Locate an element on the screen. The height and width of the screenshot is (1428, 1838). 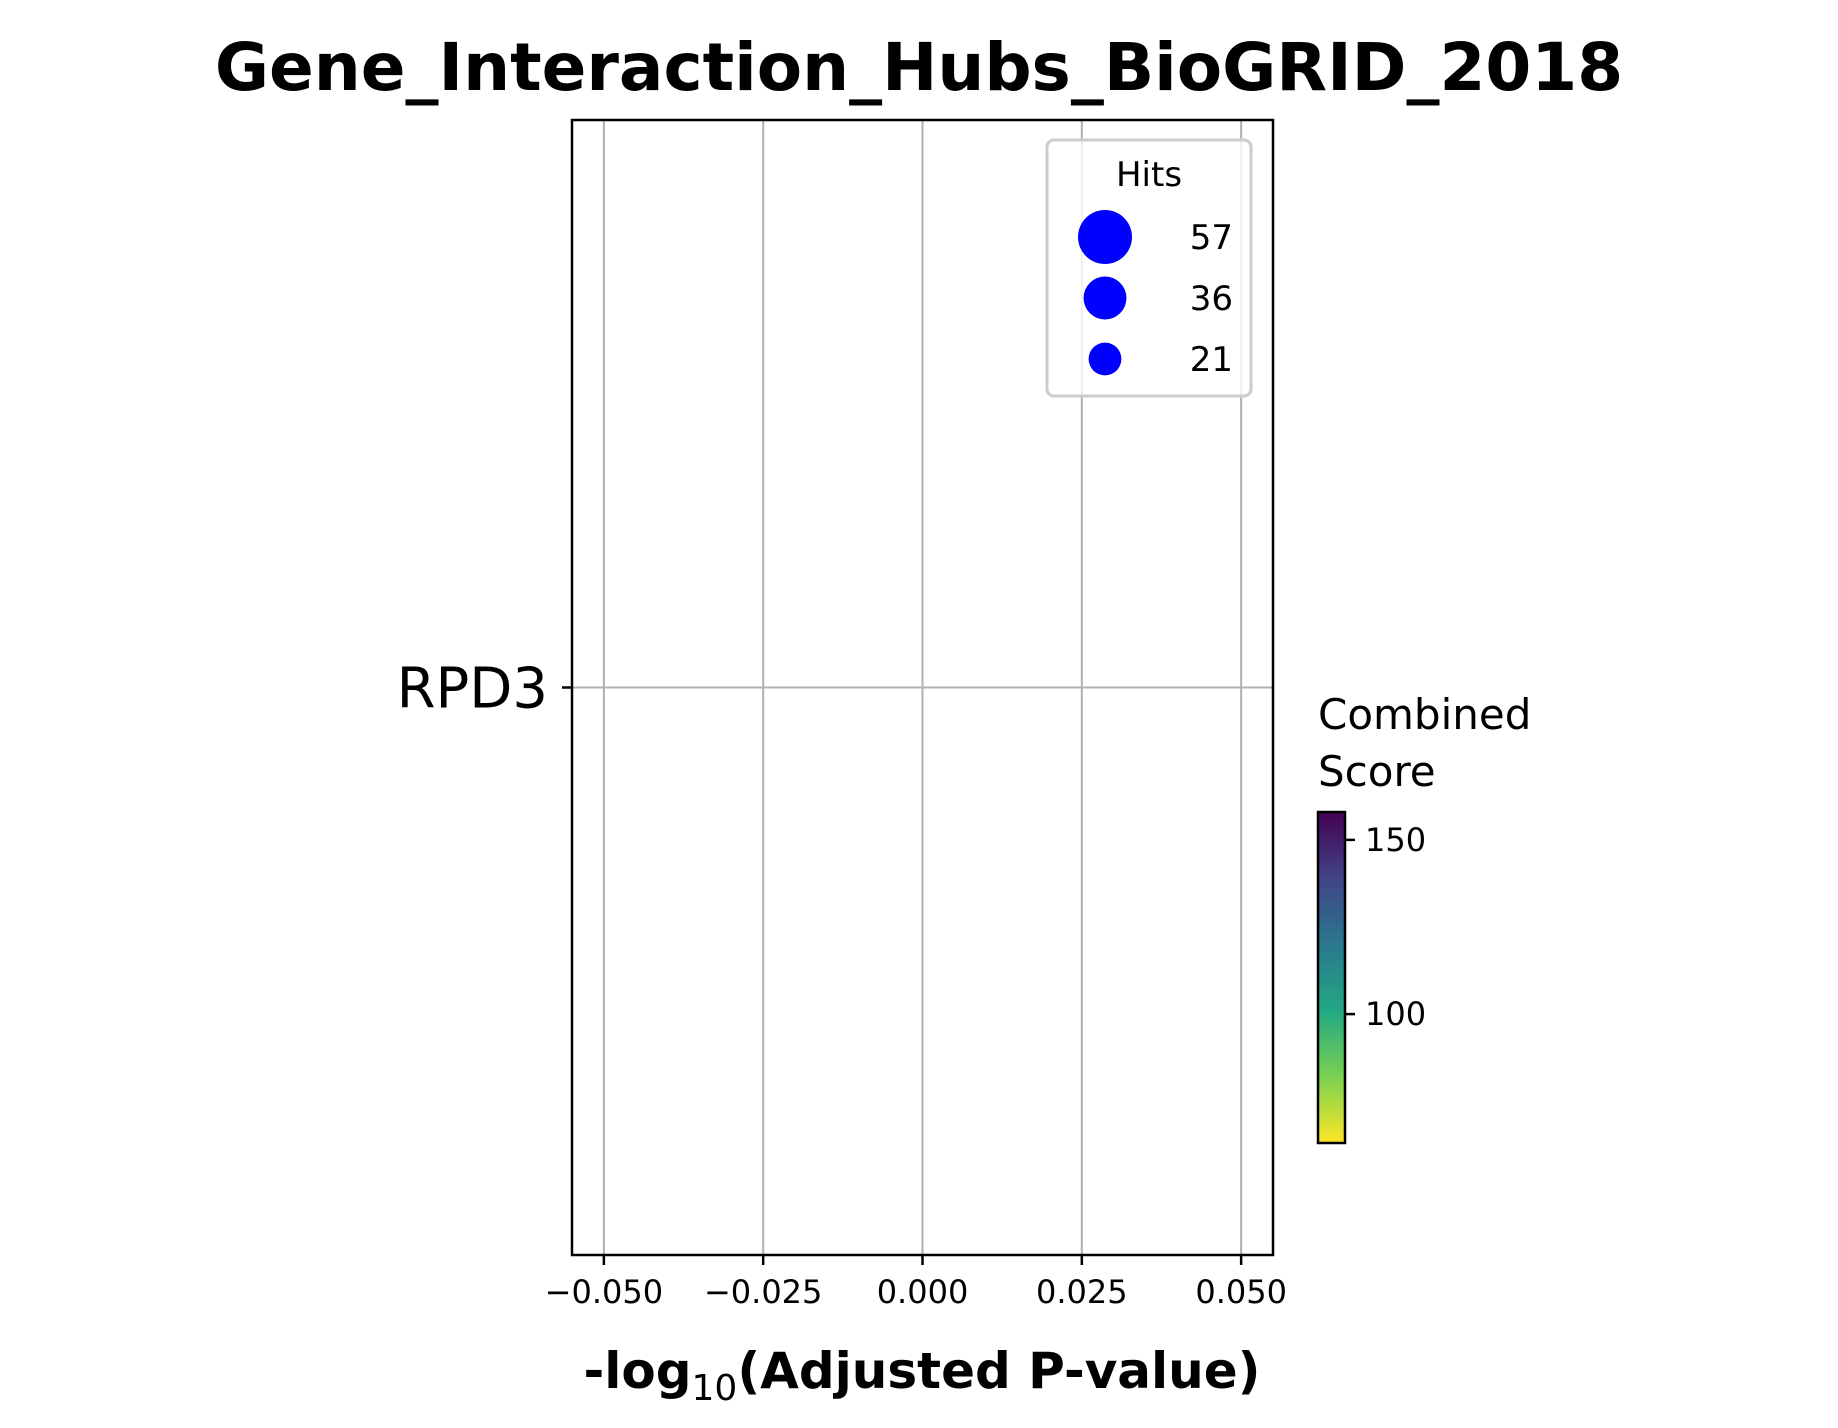
x-axis: −0.050 −0.025 0.000 0.025 0.050 is located at coordinates (916, 1283).